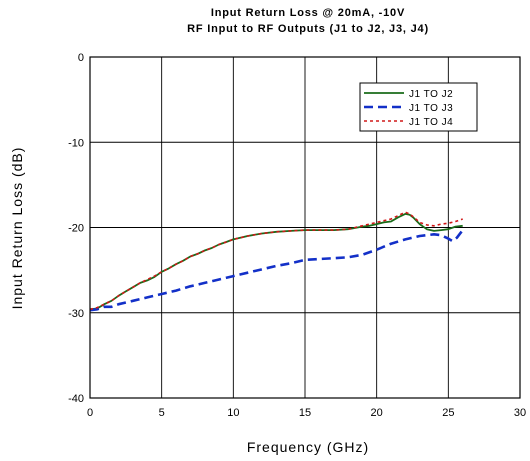 The height and width of the screenshot is (461, 530). What do you see at coordinates (76, 314) in the screenshot?
I see `y-tick-label: -30` at bounding box center [76, 314].